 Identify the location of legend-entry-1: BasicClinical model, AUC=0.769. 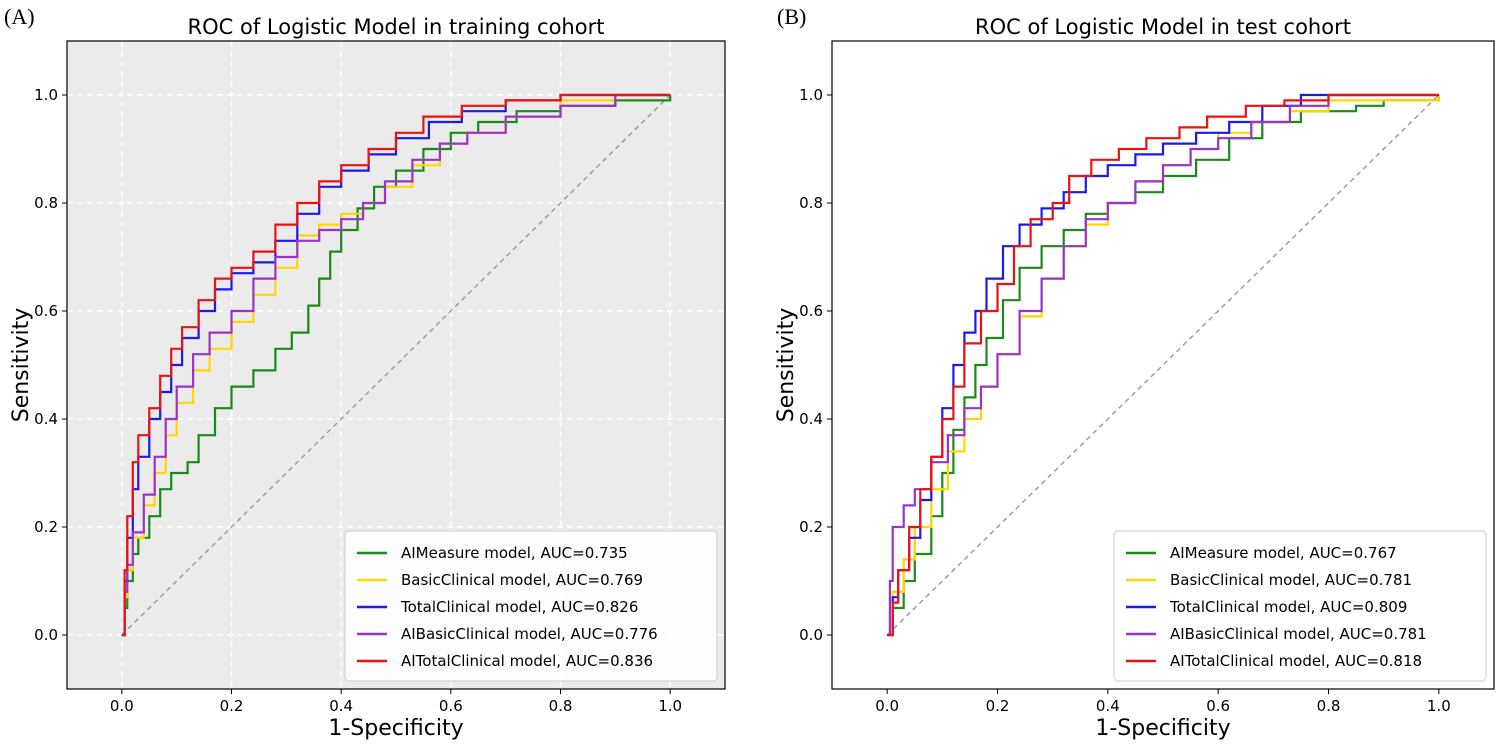
(522, 580).